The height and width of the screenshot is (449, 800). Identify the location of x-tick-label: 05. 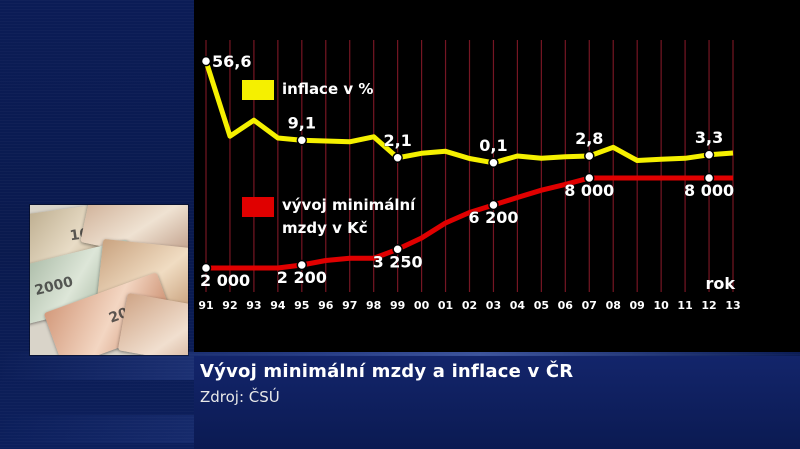
(541, 305).